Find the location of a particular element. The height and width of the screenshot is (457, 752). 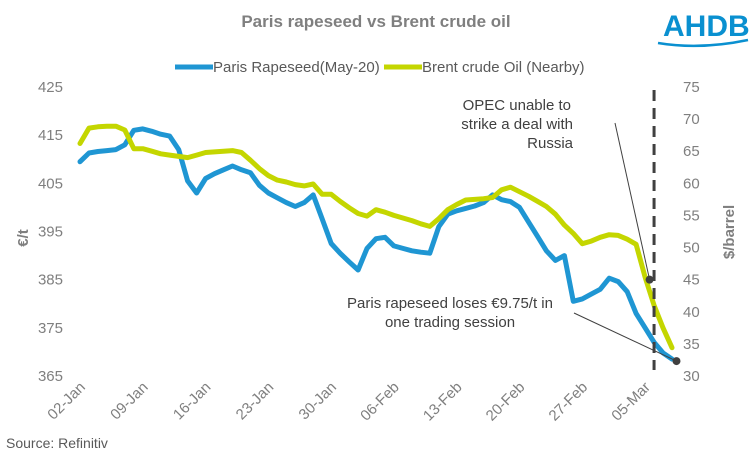

y2-tick-label: 65 is located at coordinates (691, 151).